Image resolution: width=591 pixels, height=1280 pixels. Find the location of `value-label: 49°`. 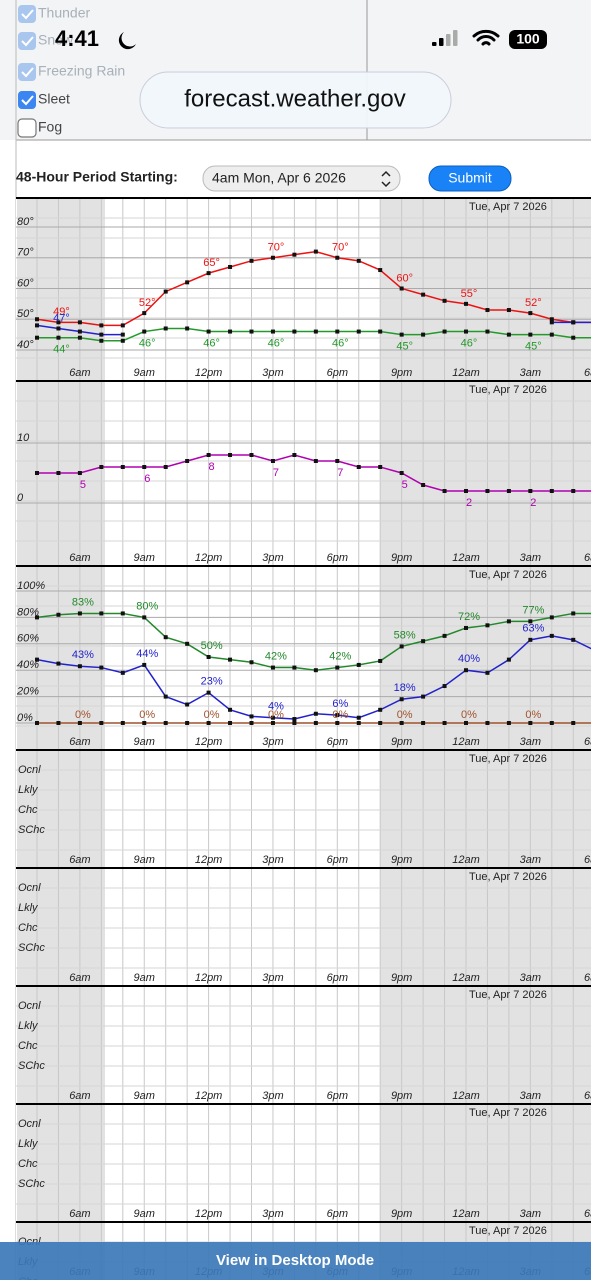

value-label: 49° is located at coordinates (61, 312).